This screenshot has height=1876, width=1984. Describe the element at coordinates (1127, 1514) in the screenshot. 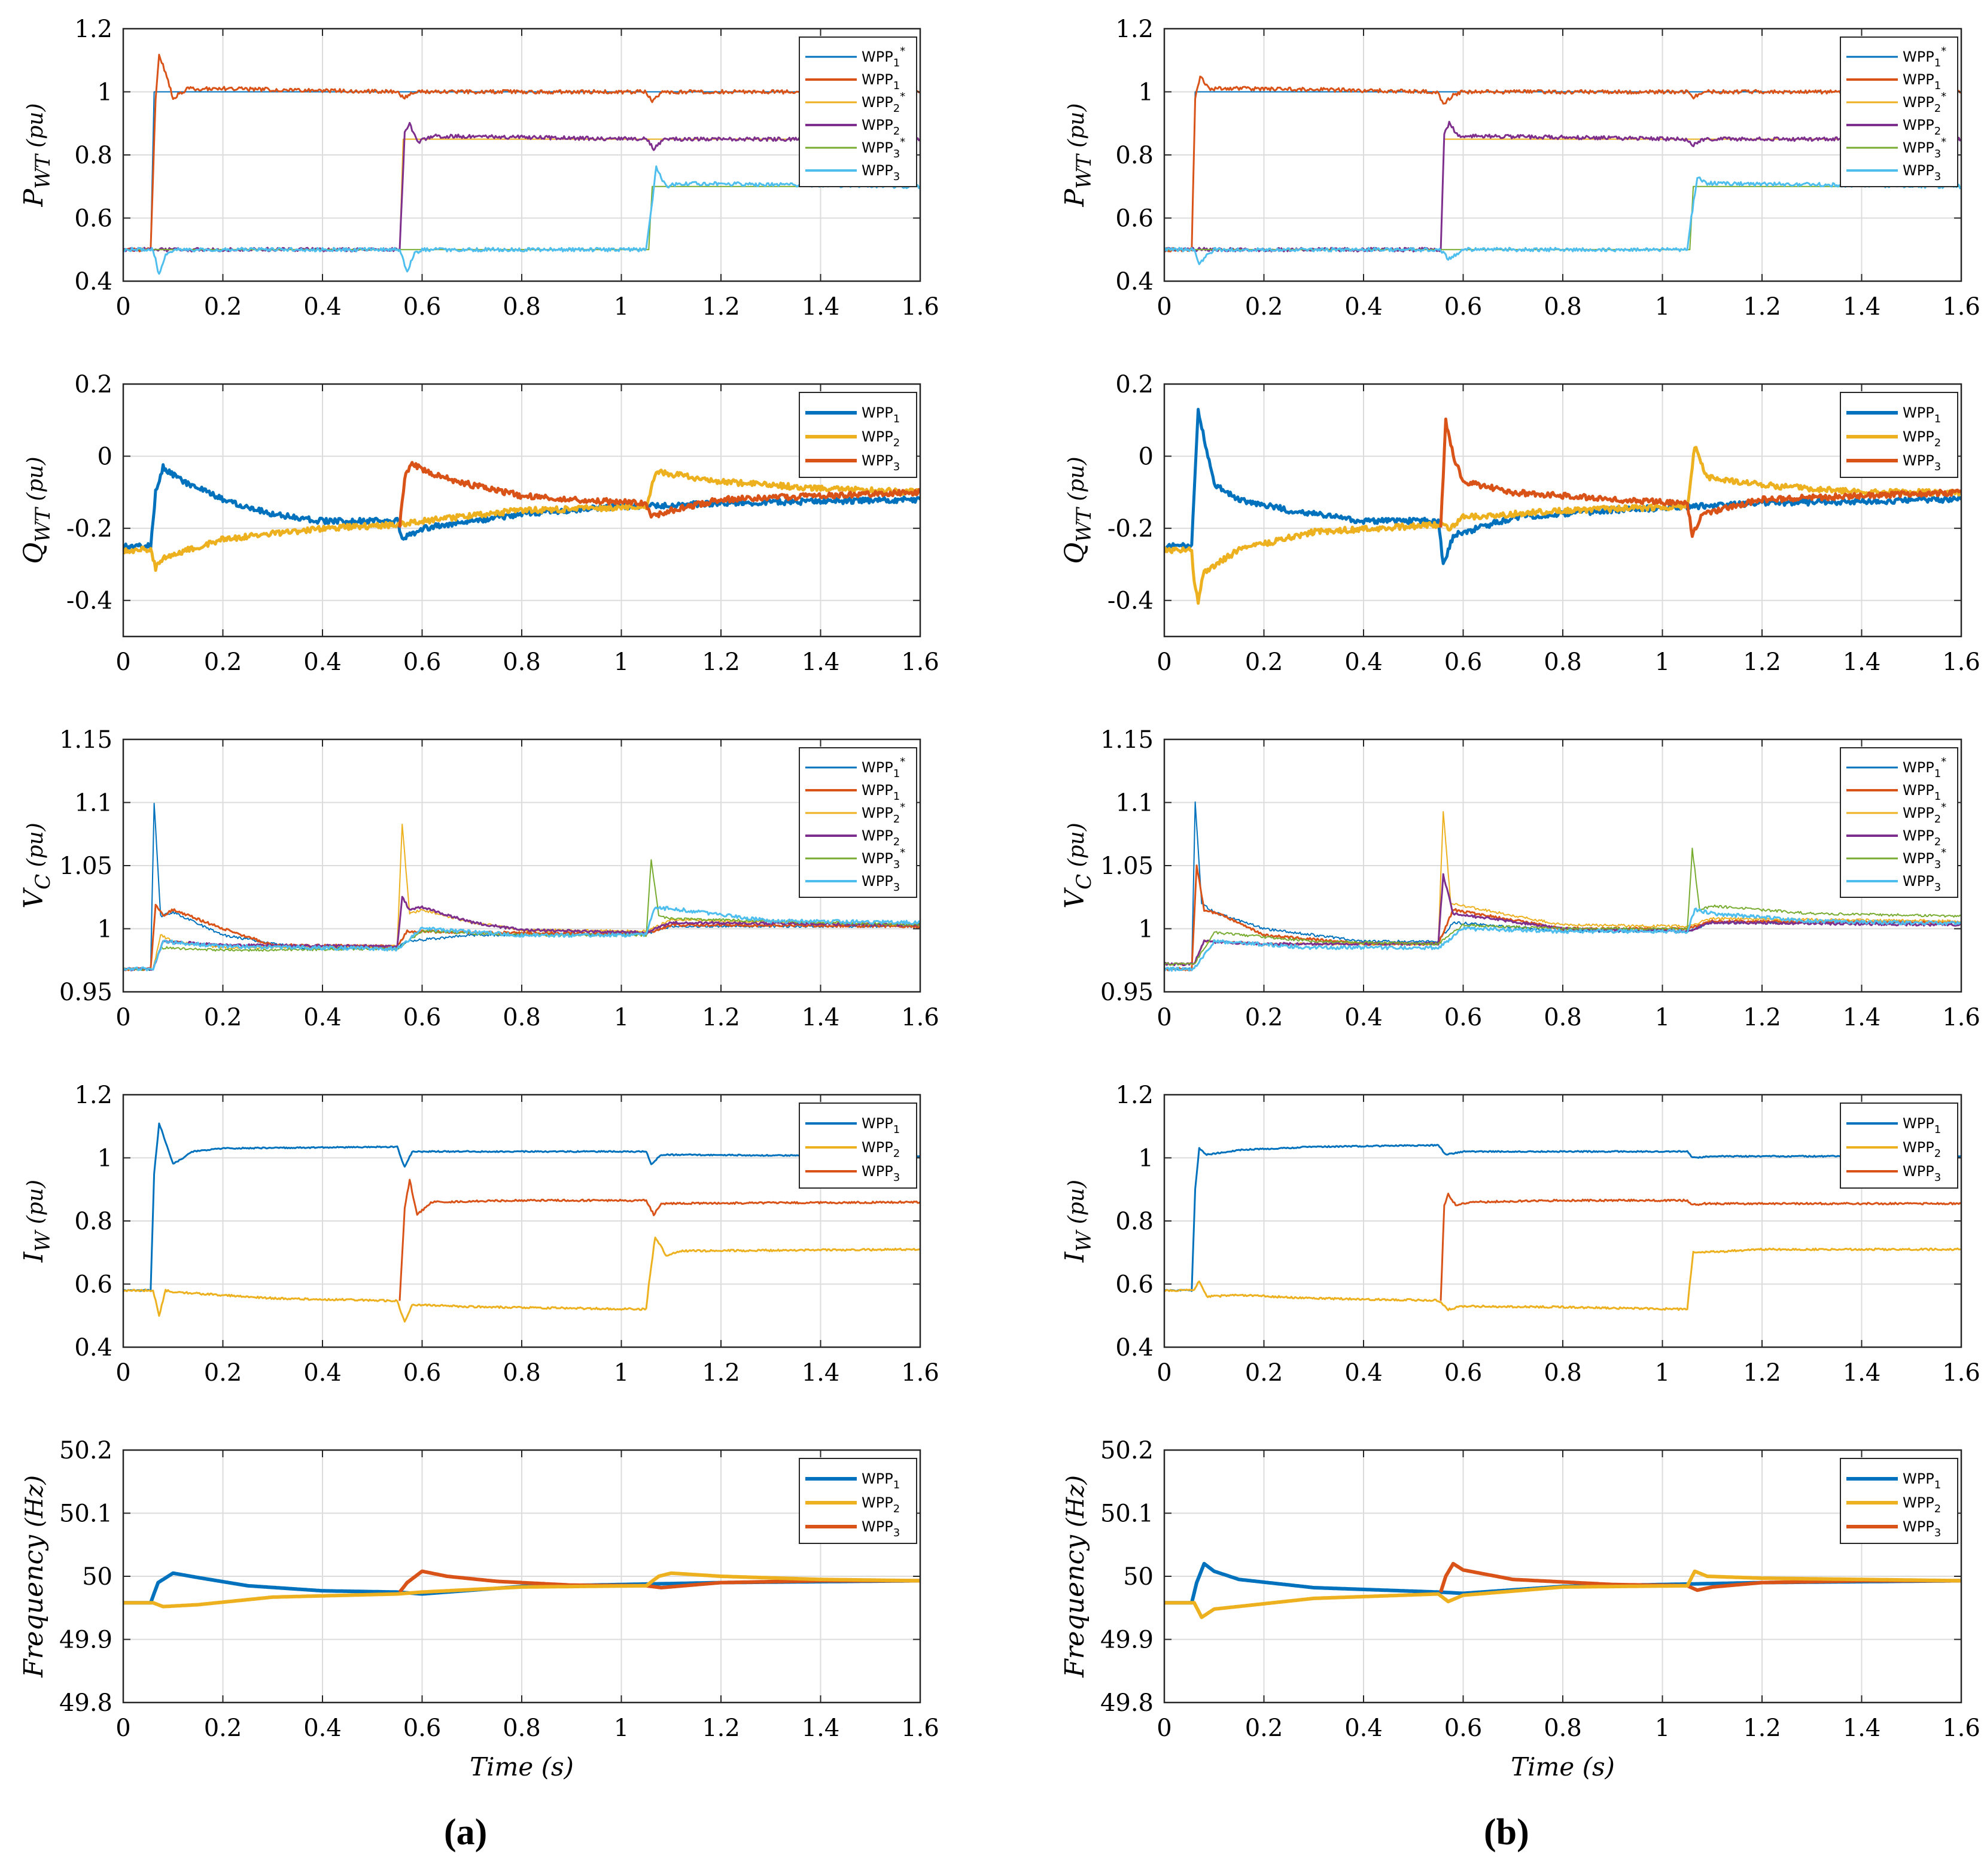

I see `y-tick-label: 50.1` at that location.